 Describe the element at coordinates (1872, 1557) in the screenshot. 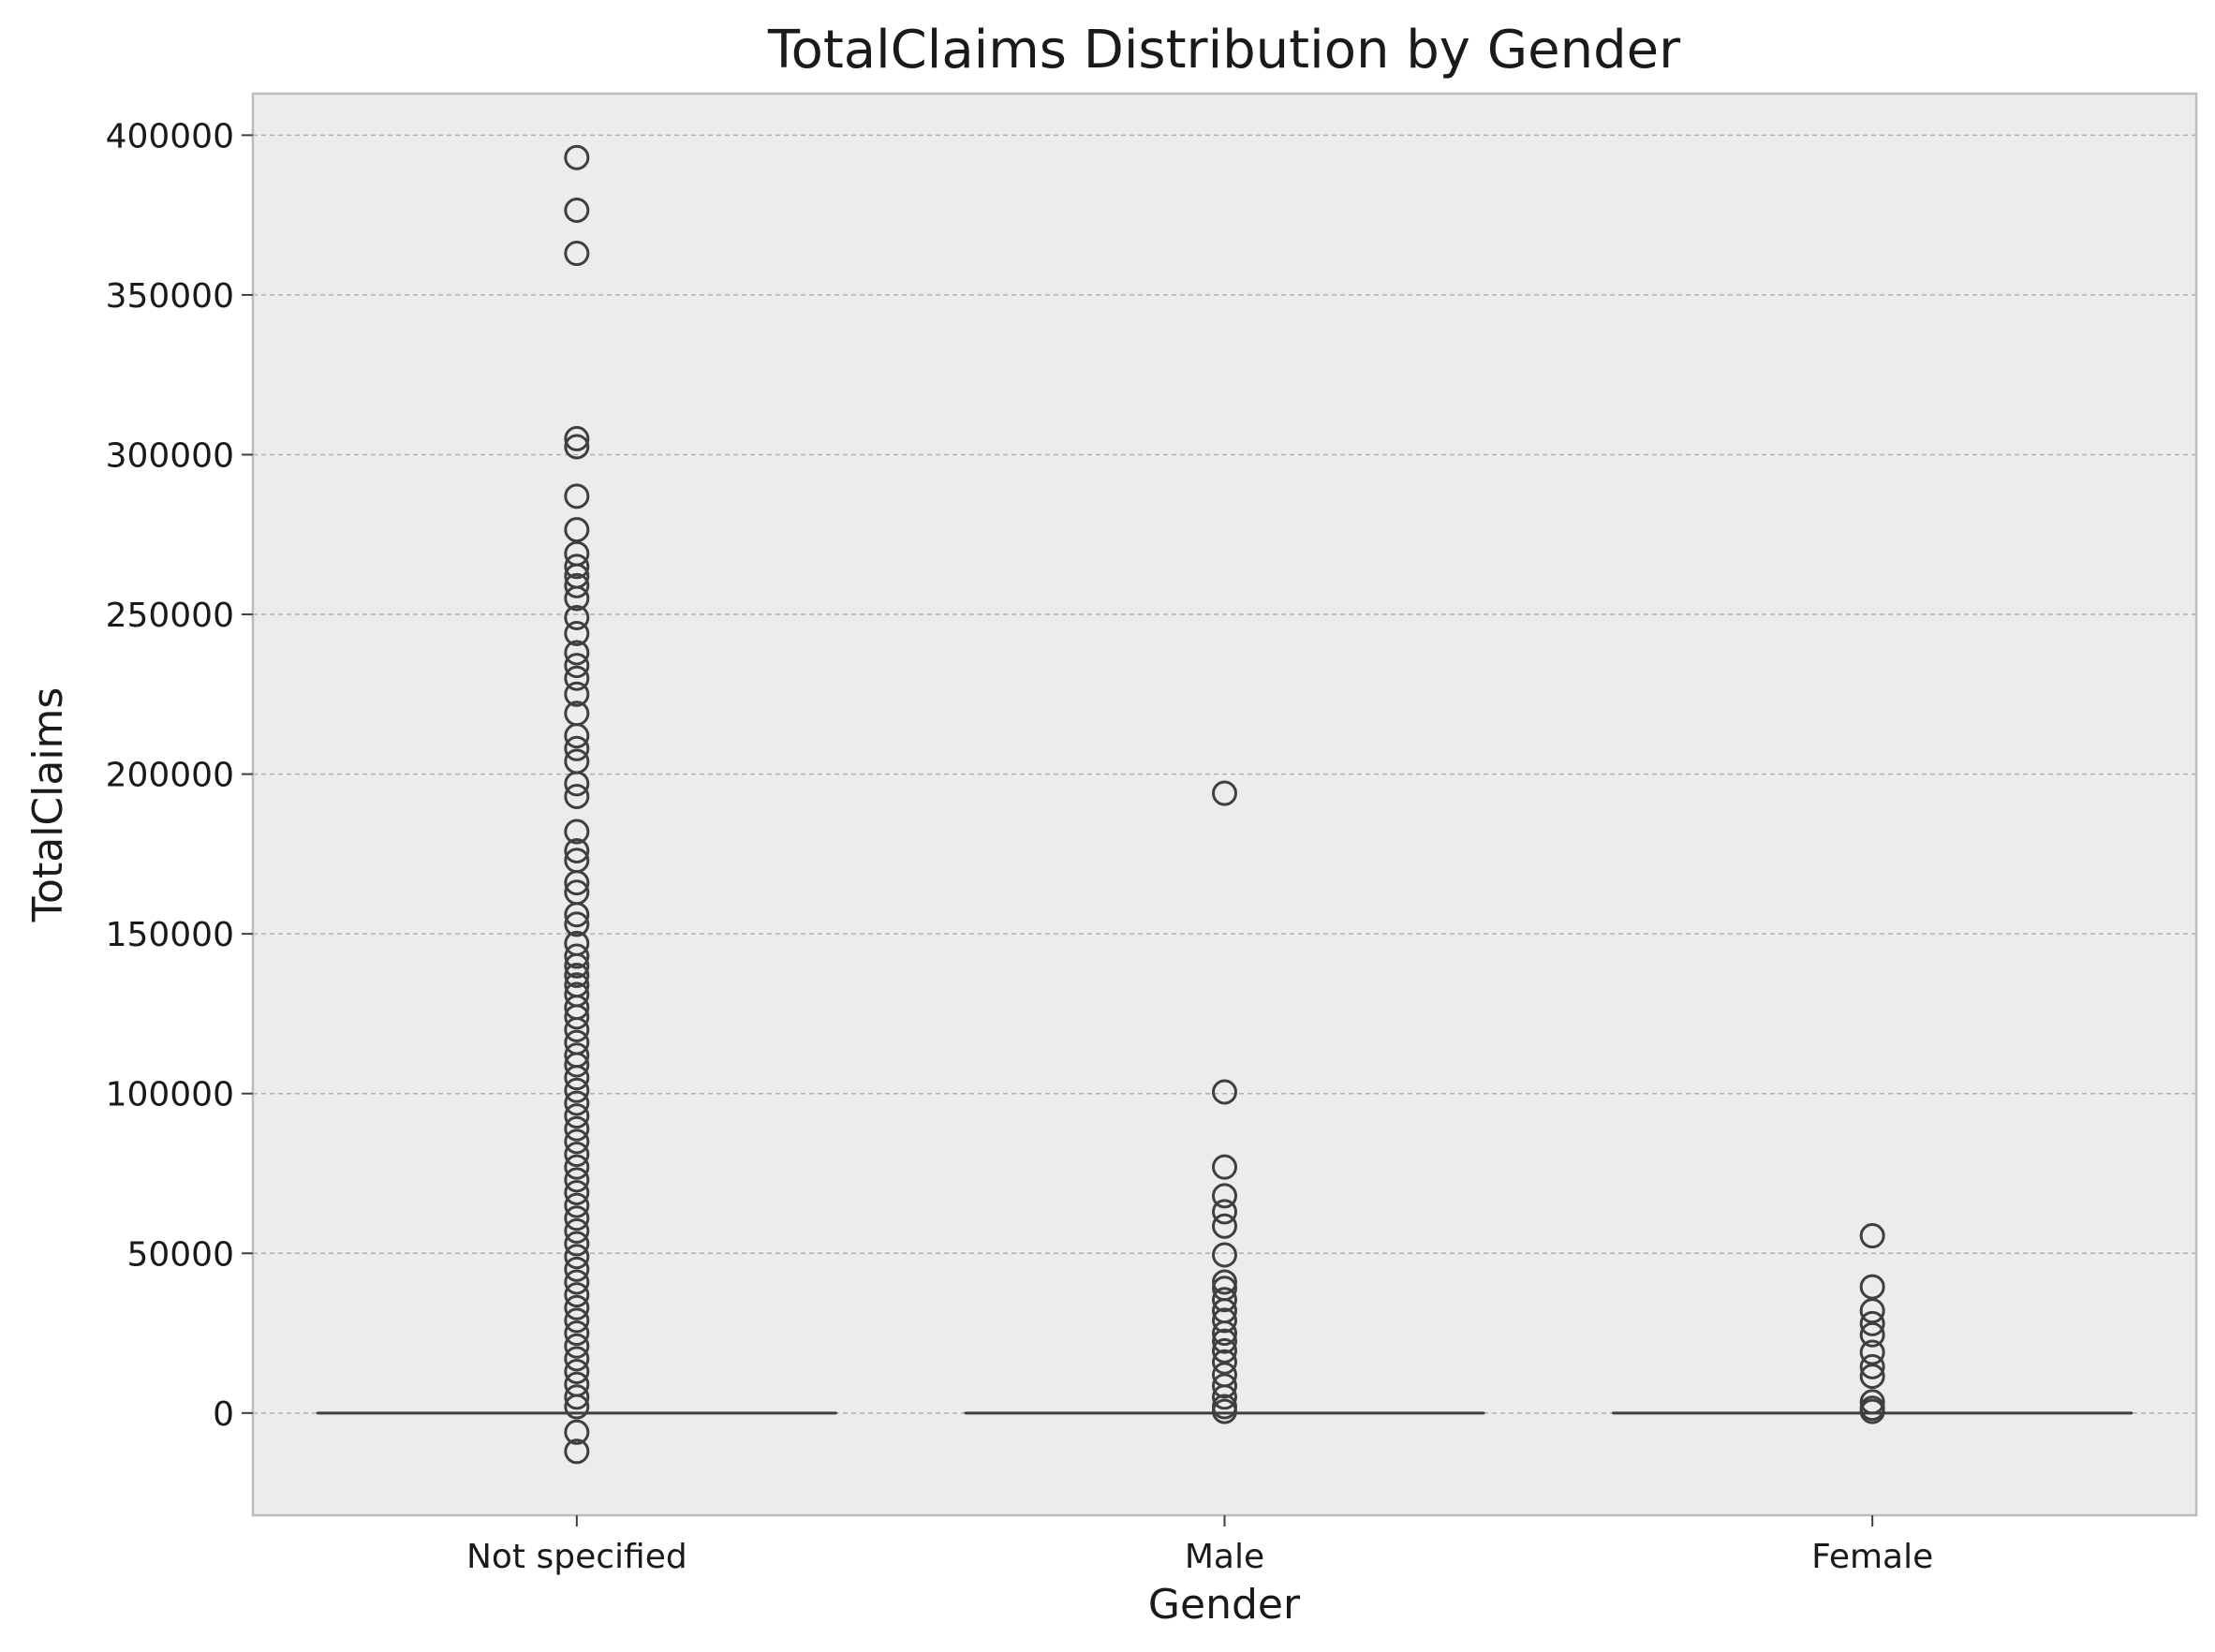

I see `x-tick-label: Female` at that location.